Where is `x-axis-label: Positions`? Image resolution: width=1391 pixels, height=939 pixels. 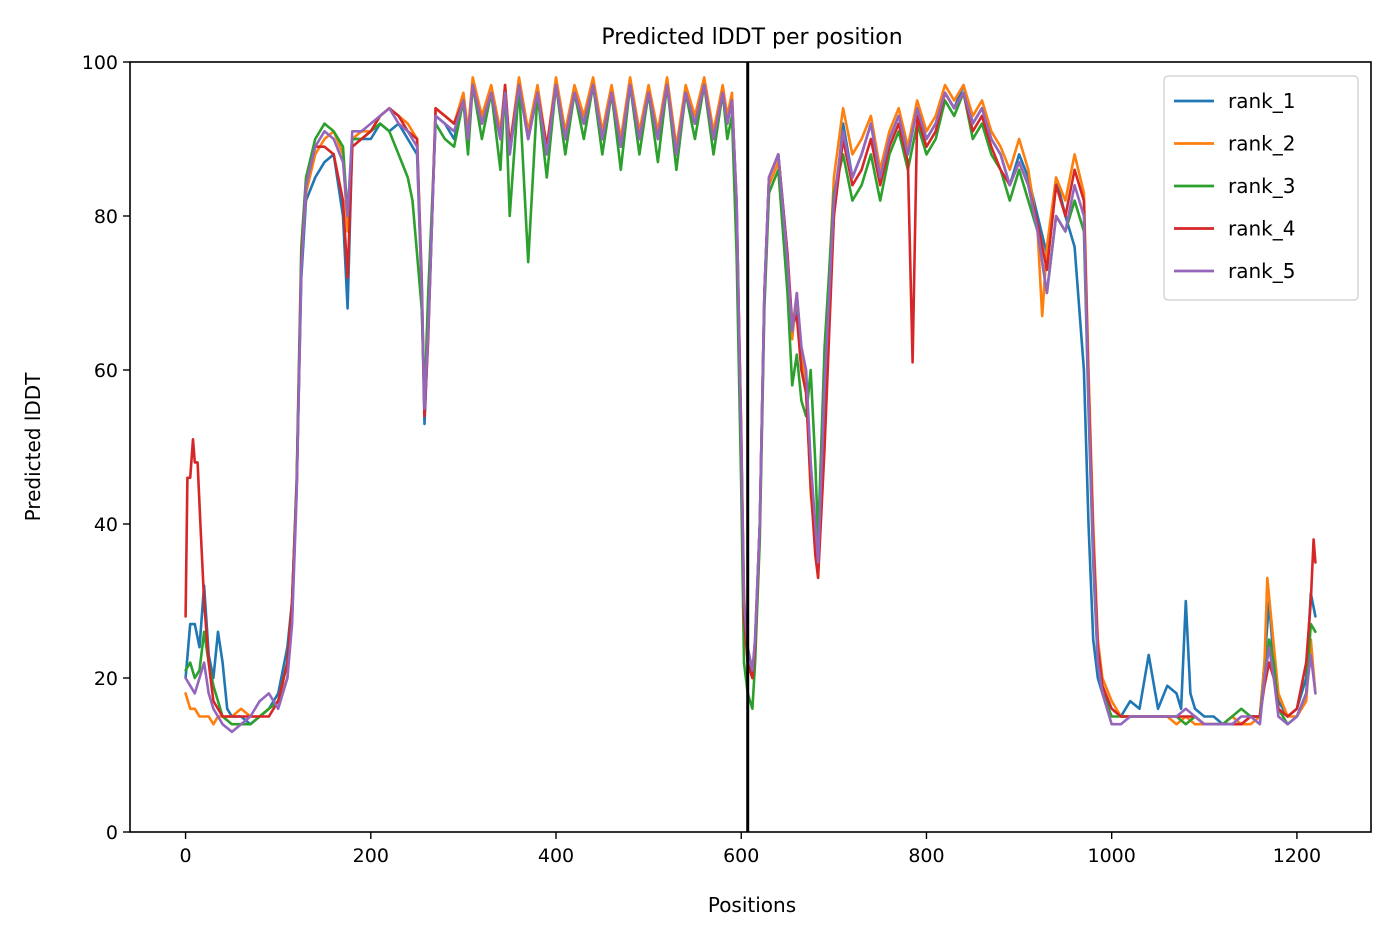 x-axis-label: Positions is located at coordinates (752, 905).